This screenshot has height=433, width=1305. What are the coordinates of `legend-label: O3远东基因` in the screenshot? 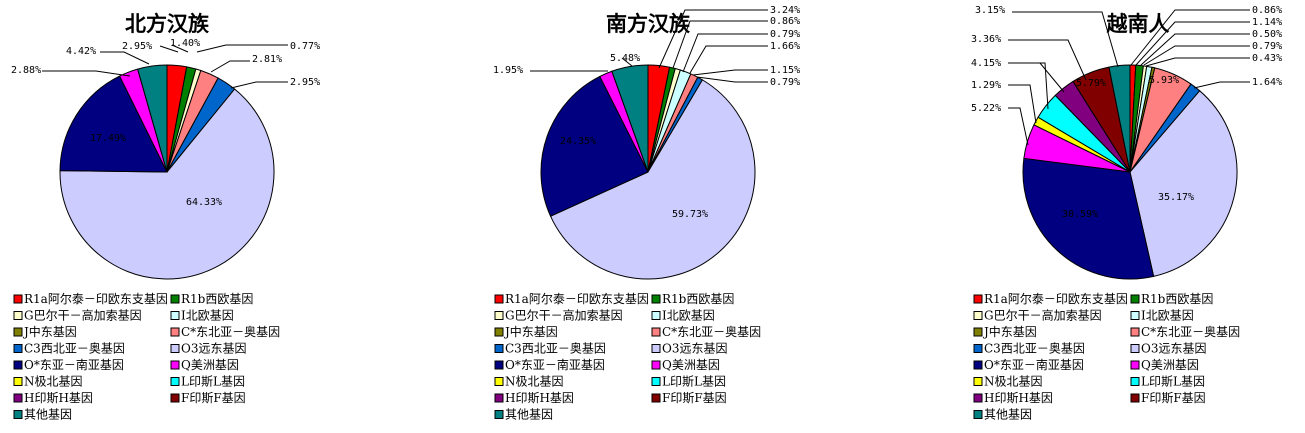 It's located at (1173, 349).